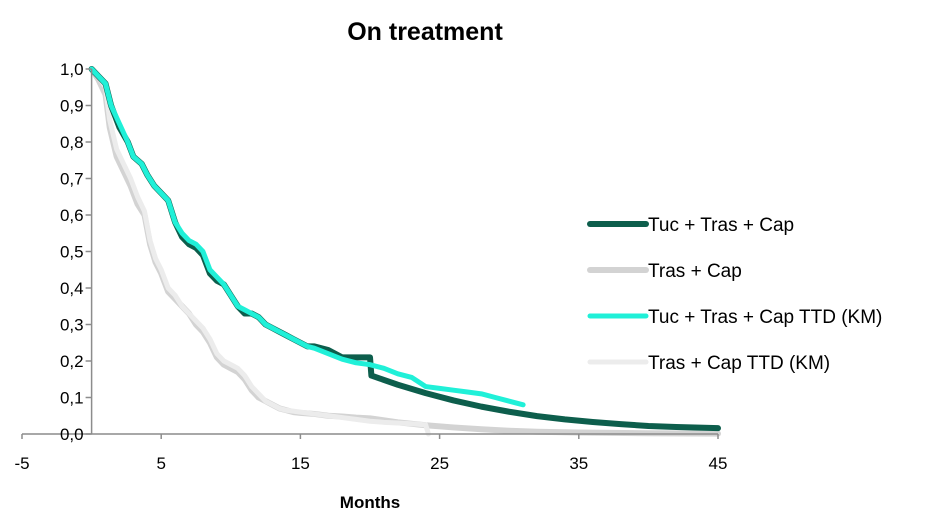 The height and width of the screenshot is (516, 930). Describe the element at coordinates (765, 317) in the screenshot. I see `legend-label-2: Tuc + Tras + Cap TTD (KM)` at that location.